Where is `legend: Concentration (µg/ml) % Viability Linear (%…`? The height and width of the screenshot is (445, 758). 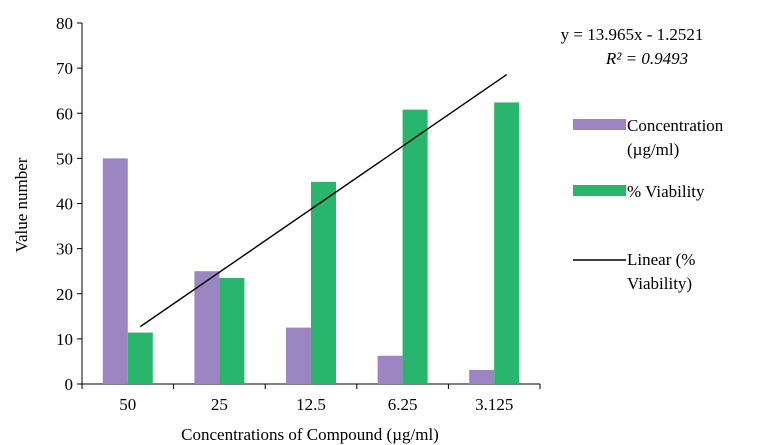
legend: Concentration (µg/ml) % Viability Linear (%… is located at coordinates (648, 204).